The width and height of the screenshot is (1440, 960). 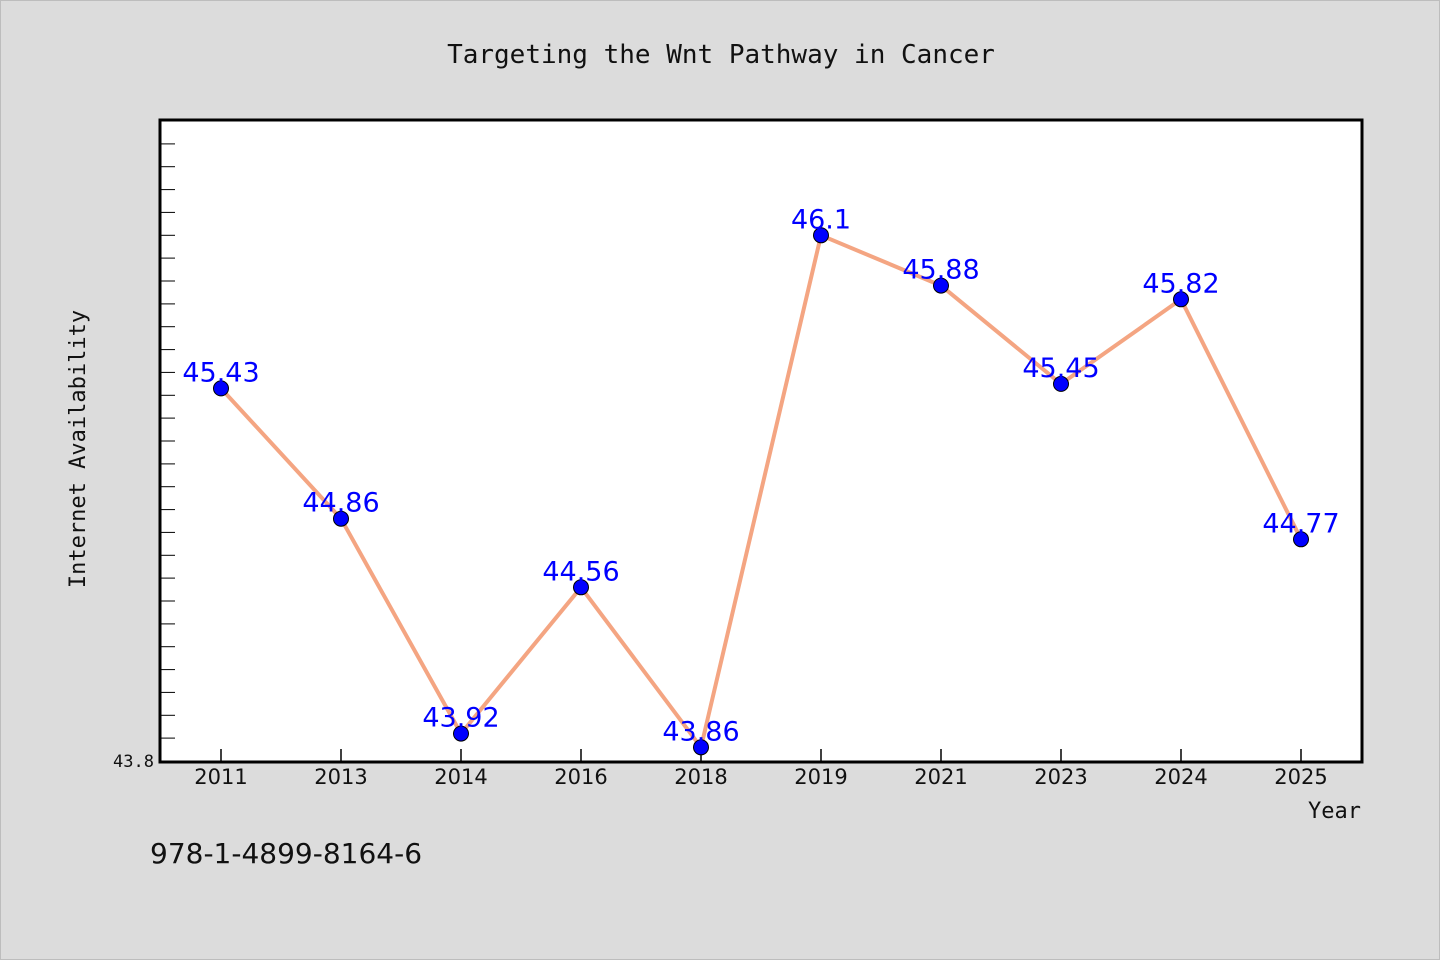 I want to click on data-label: 44.56, so click(x=580, y=571).